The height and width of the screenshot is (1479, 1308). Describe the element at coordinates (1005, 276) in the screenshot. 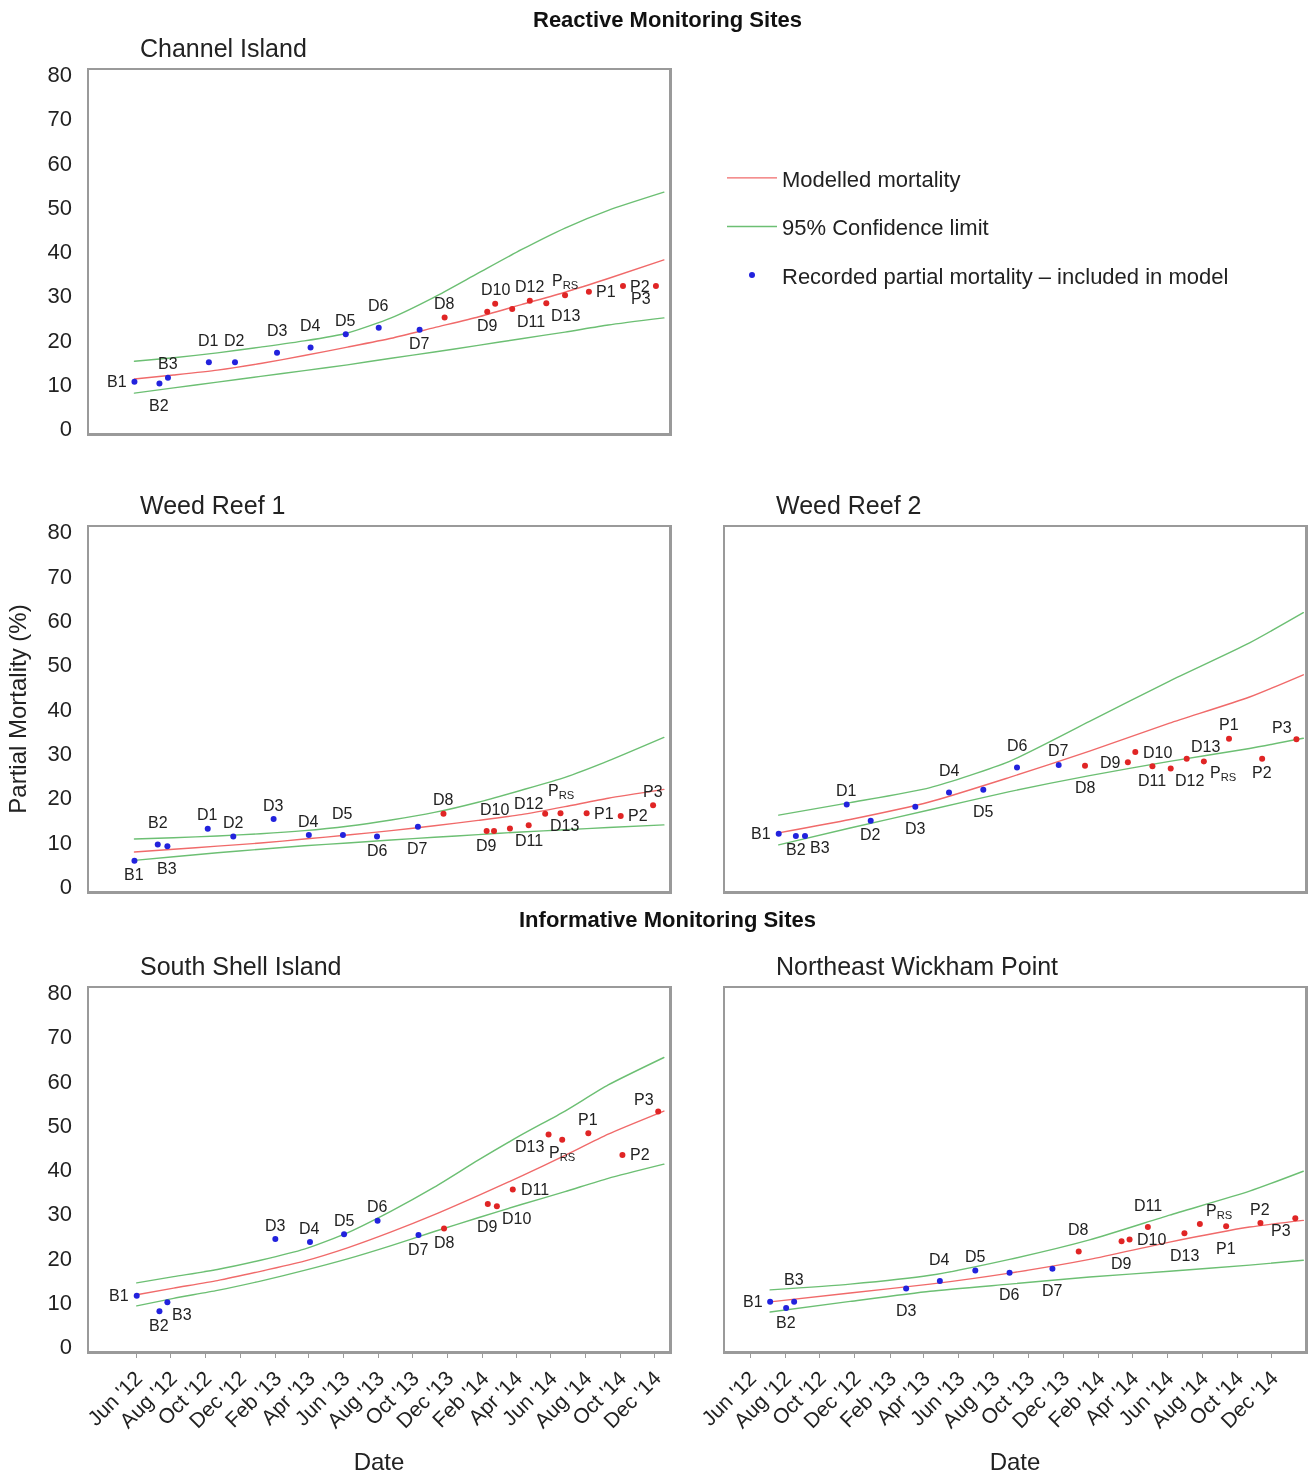

I see `legend-label: Recorded partial mortality – included in model` at that location.